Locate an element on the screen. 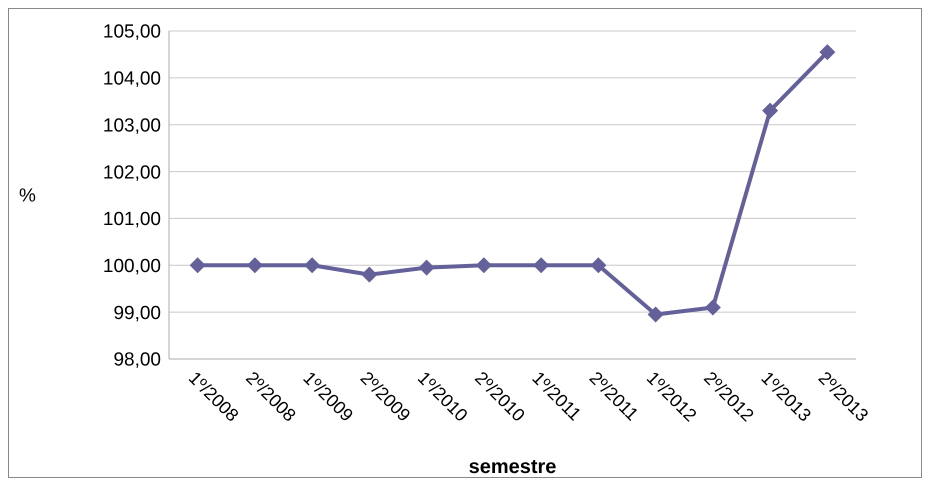 The height and width of the screenshot is (489, 932). y-tick-label: 99,00 is located at coordinates (137, 313).